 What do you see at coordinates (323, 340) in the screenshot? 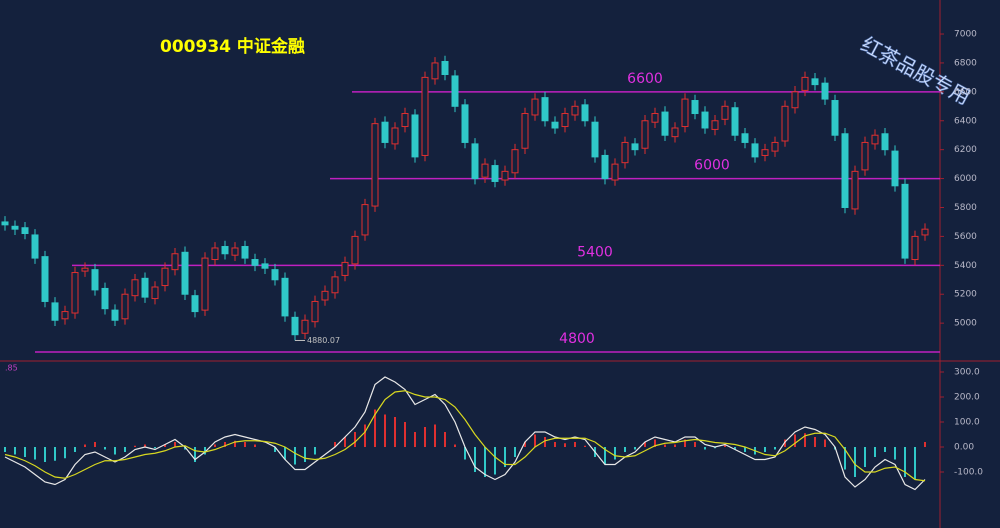
I see `low-label: 4880.07` at bounding box center [323, 340].